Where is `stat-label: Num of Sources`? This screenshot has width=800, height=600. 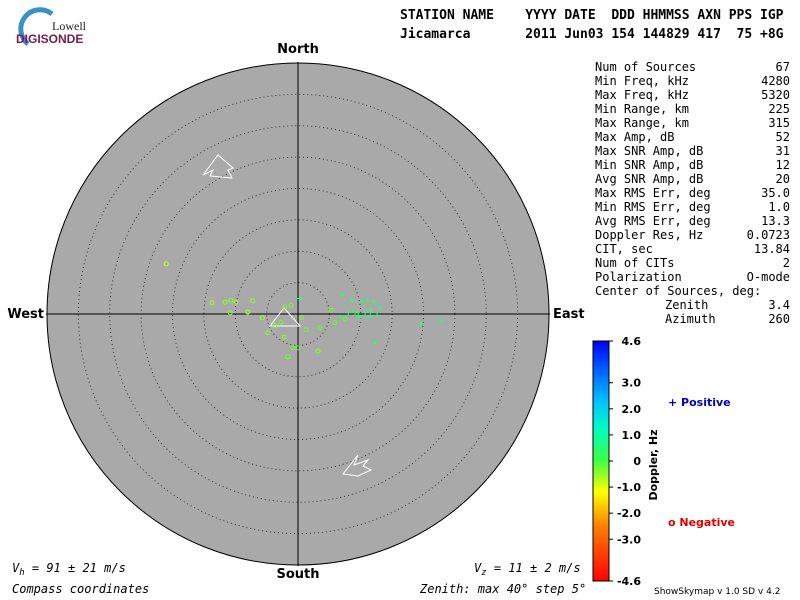
stat-label: Num of Sources is located at coordinates (645, 67).